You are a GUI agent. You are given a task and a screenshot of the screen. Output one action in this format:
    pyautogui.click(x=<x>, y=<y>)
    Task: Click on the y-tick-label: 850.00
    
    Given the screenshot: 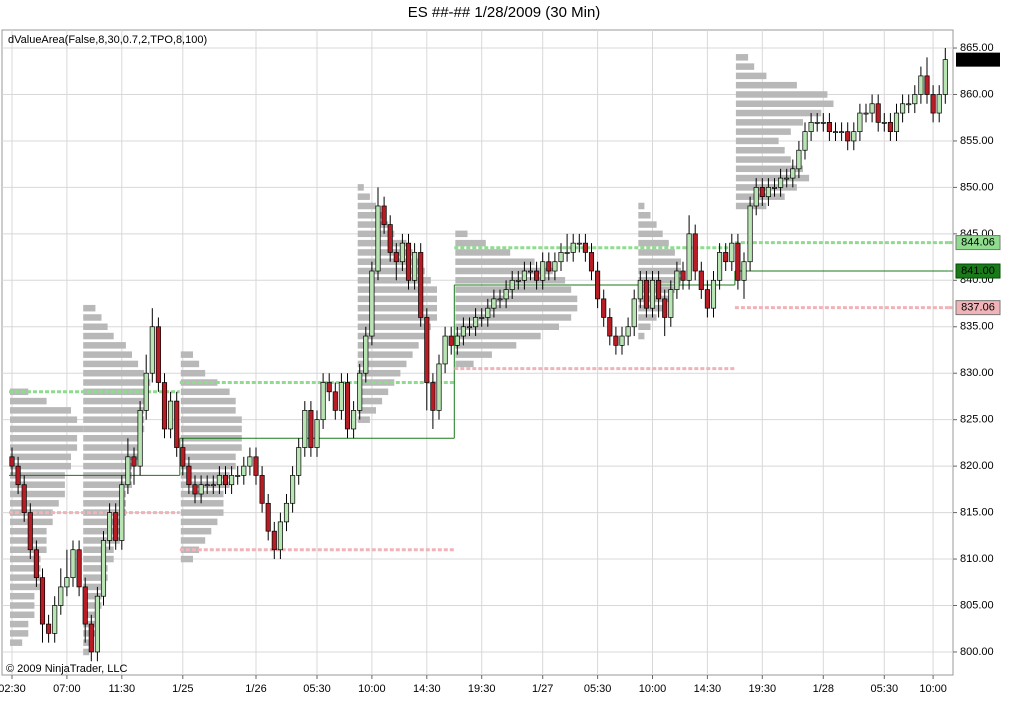 What is the action you would take?
    pyautogui.click(x=977, y=187)
    